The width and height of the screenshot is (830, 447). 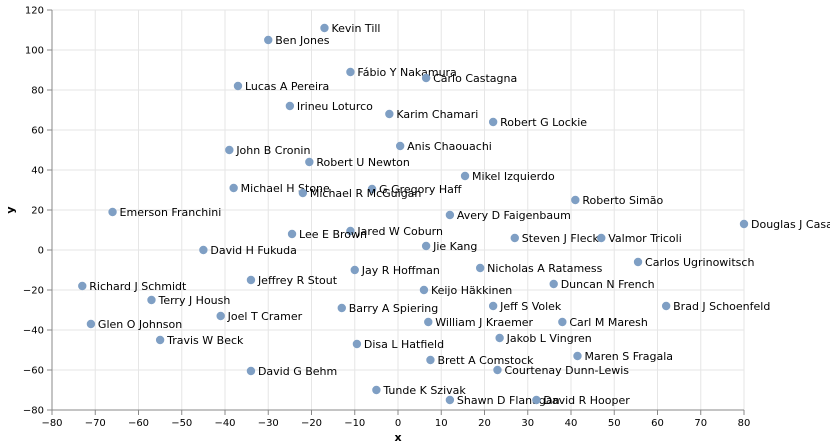 What do you see at coordinates (33, 411) in the screenshot?
I see `y-tick-label: −80` at bounding box center [33, 411].